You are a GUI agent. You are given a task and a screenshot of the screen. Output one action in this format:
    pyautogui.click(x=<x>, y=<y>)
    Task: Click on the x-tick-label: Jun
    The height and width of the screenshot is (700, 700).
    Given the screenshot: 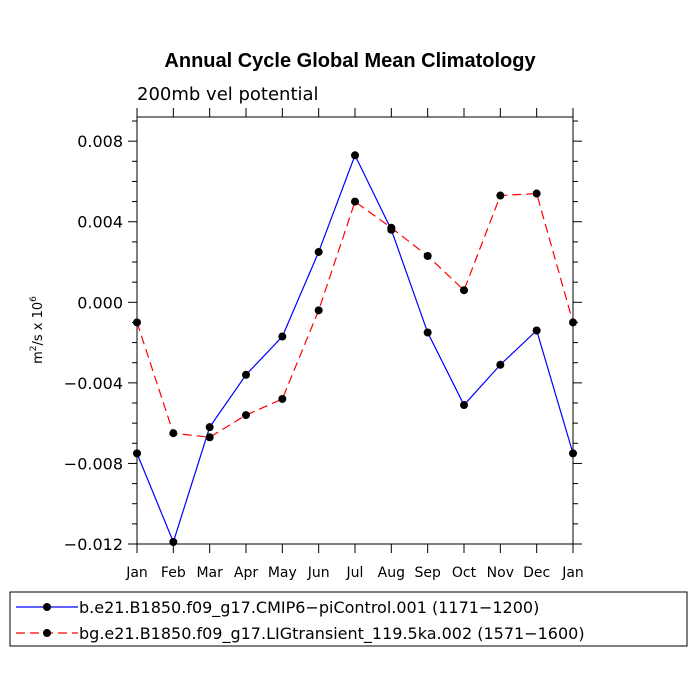 What is the action you would take?
    pyautogui.click(x=318, y=573)
    